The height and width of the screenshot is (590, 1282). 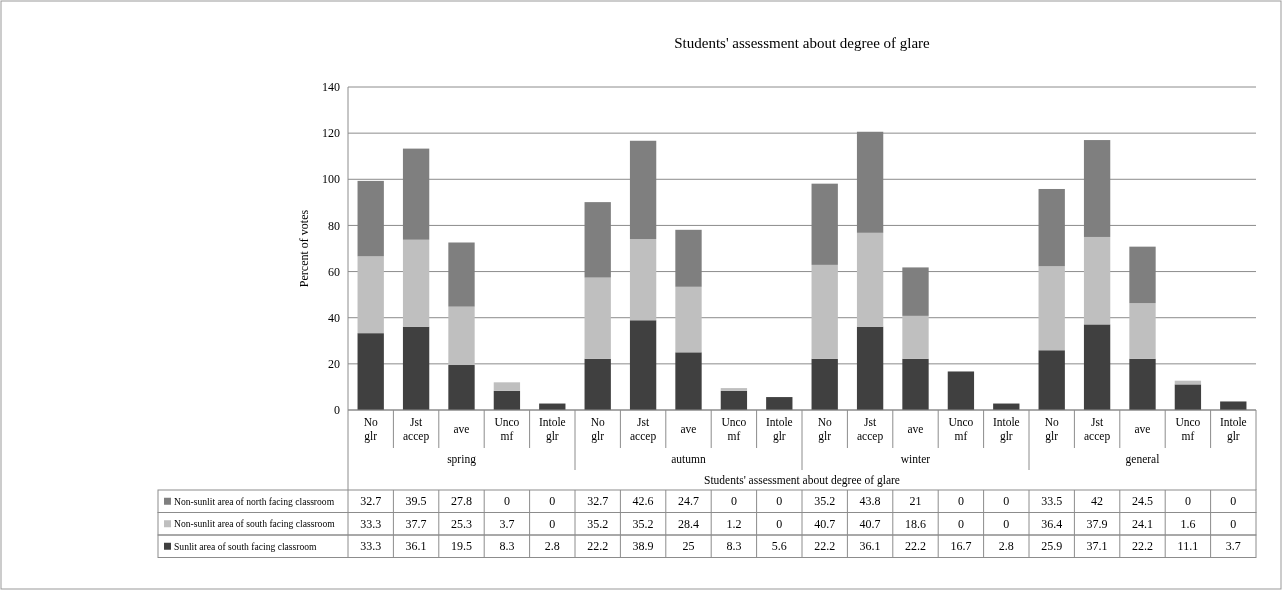 I want to click on data-label: 25, so click(x=688, y=546).